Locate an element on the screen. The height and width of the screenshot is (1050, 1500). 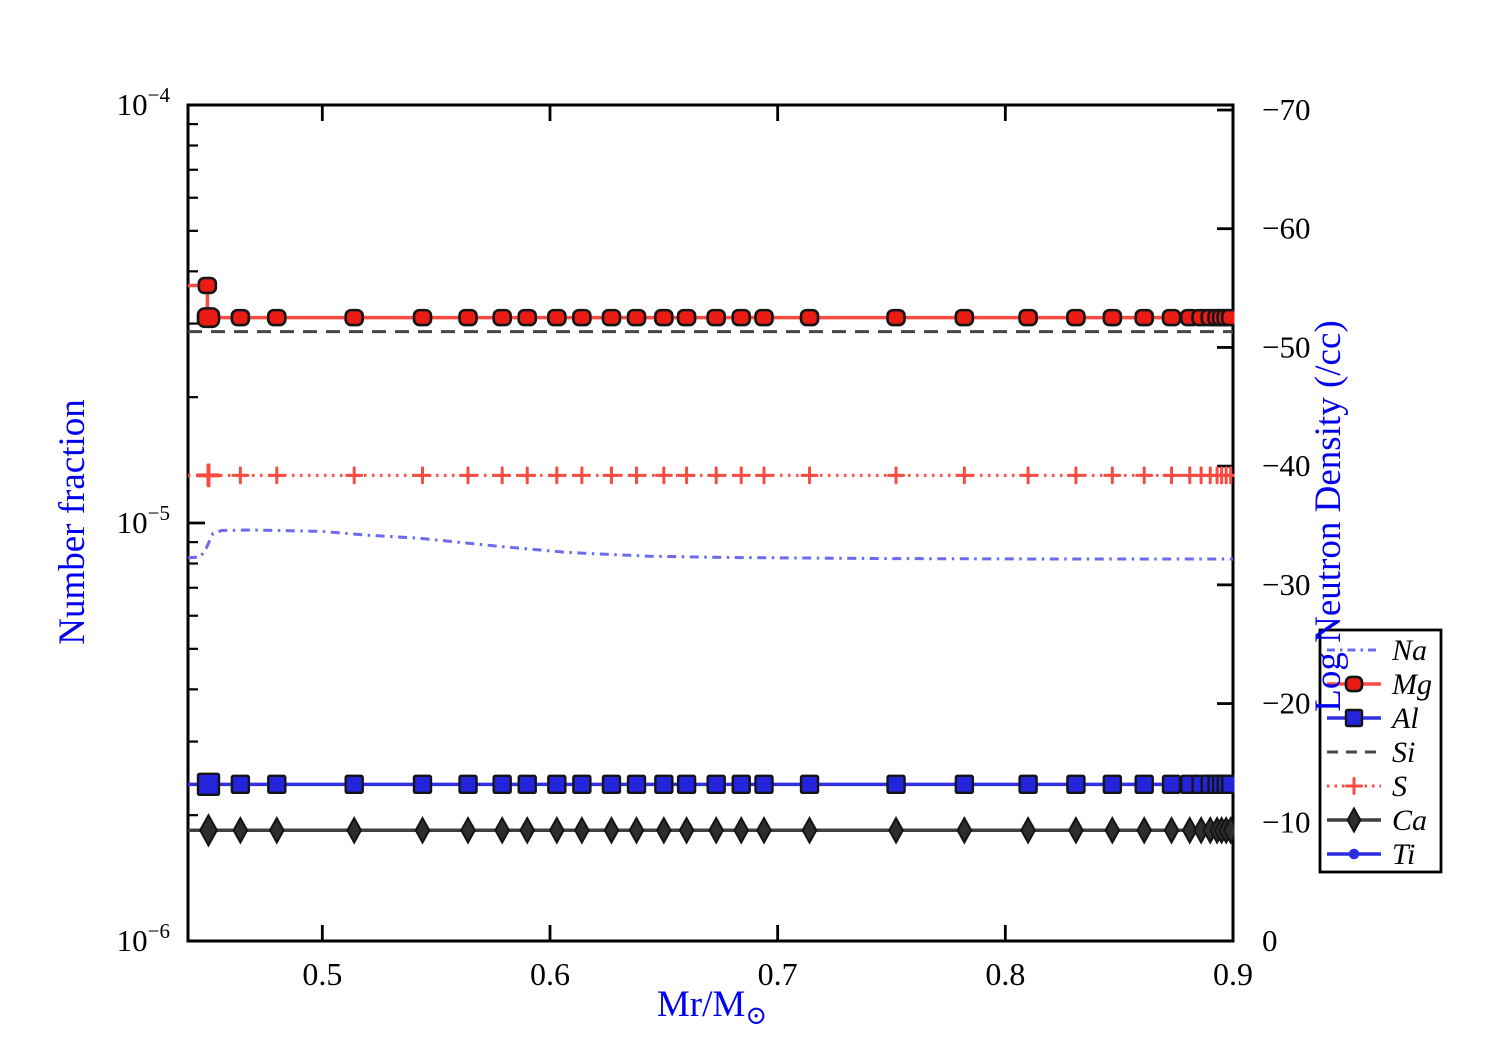
svg-text: −40 is located at coordinates (1286, 465).